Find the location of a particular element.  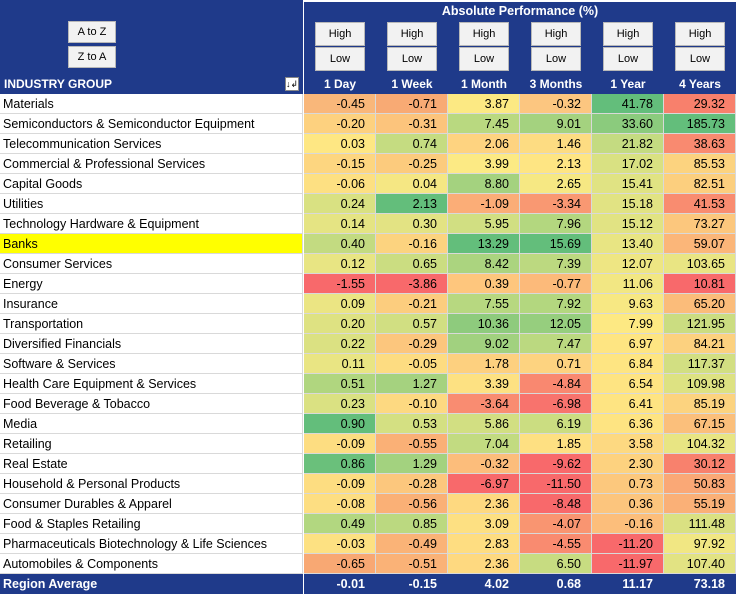

performance-value: -6.97 is located at coordinates (484, 484).